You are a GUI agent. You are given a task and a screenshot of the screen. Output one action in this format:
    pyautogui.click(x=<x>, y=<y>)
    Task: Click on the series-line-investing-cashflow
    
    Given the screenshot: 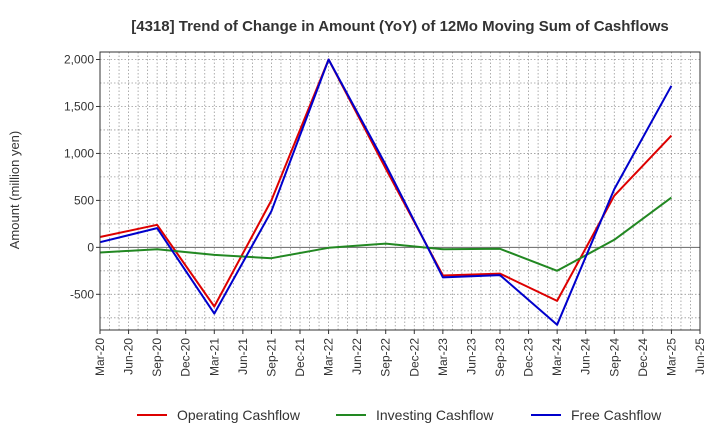 What is the action you would take?
    pyautogui.click(x=385, y=234)
    